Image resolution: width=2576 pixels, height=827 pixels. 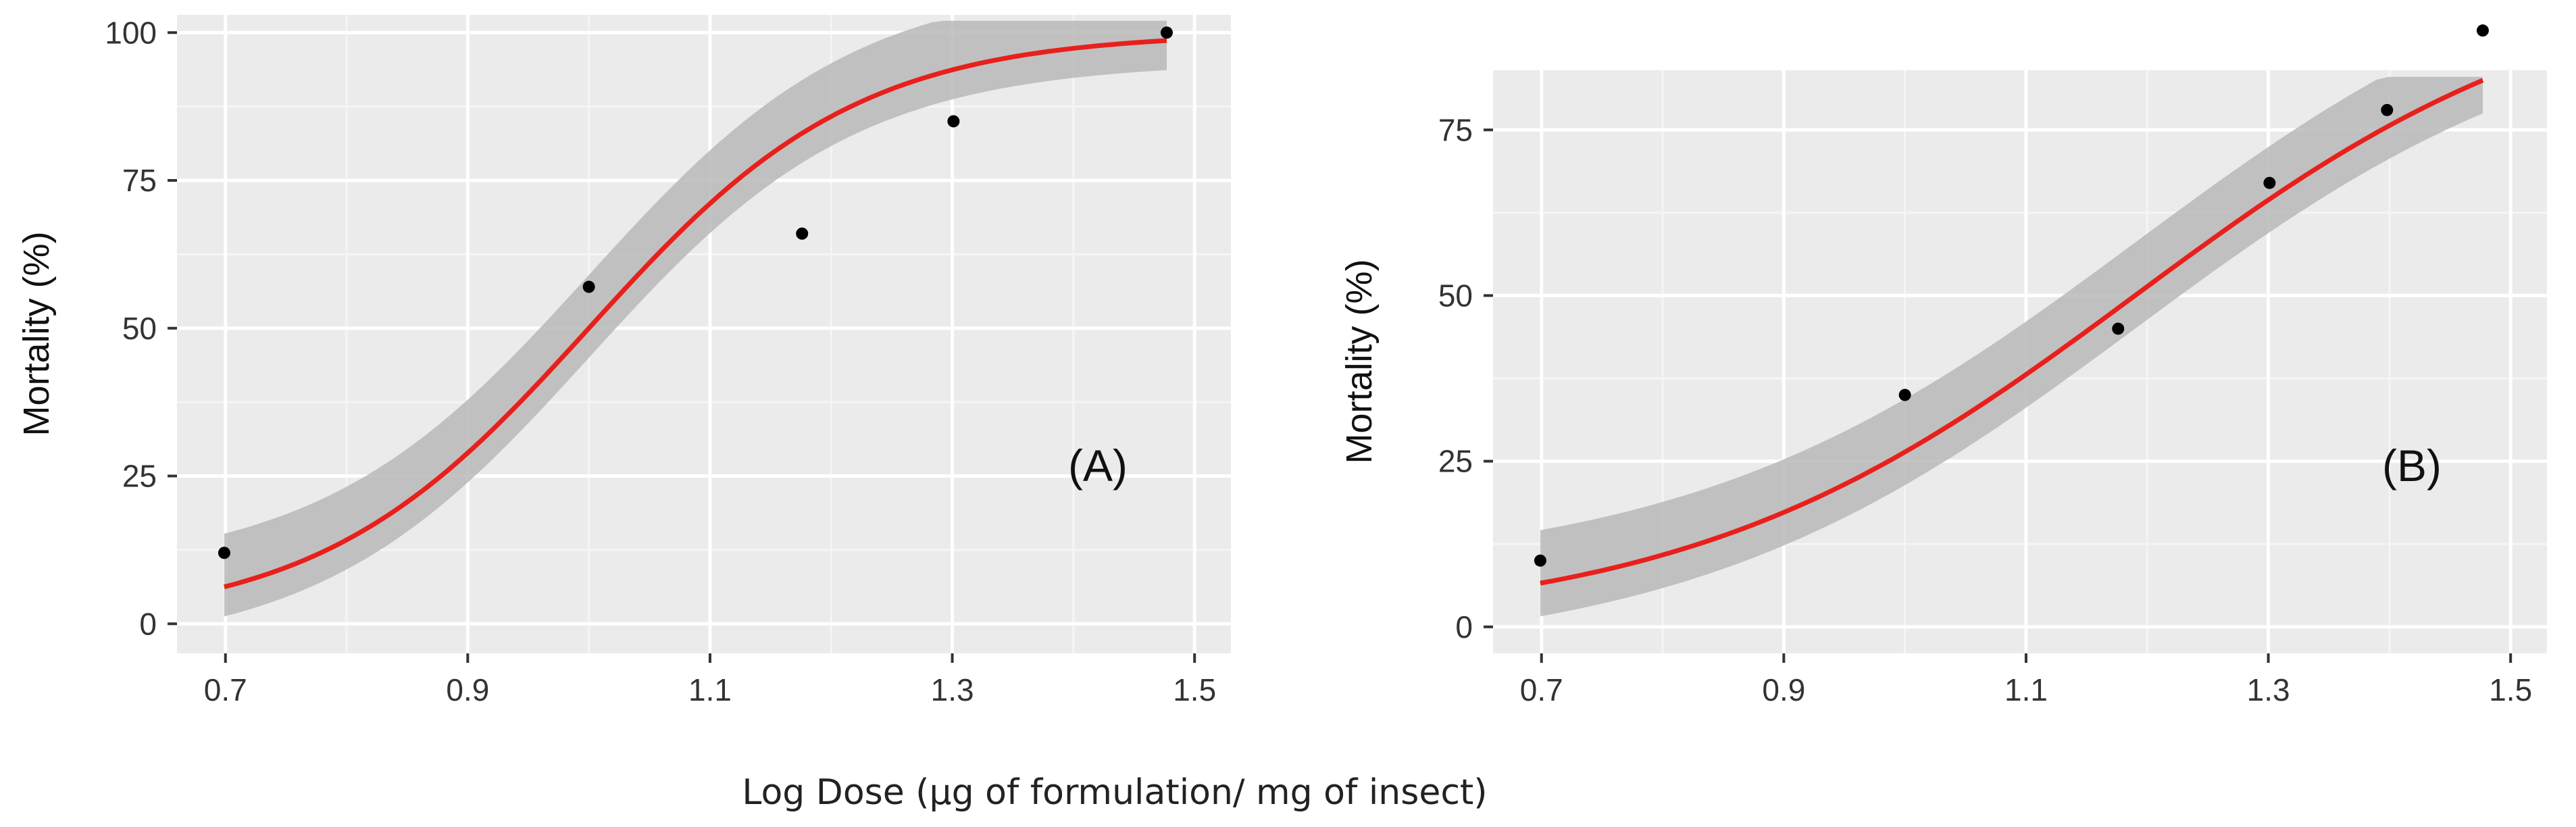 I want to click on panel-label: (B), so click(x=2412, y=466).